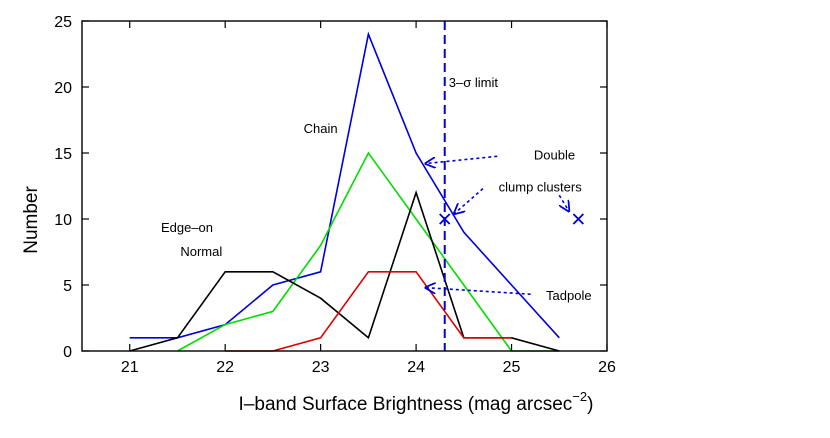 The width and height of the screenshot is (830, 438). What do you see at coordinates (63, 88) in the screenshot?
I see `y-tick-label-4: 20` at bounding box center [63, 88].